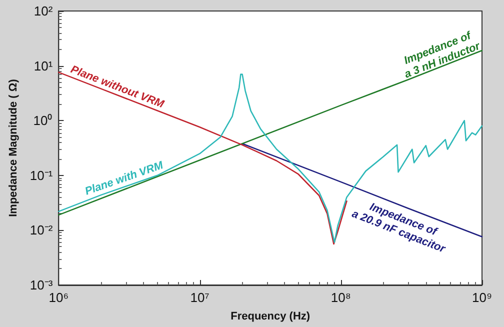  What do you see at coordinates (200, 297) in the screenshot?
I see `x-tick-label: 10⁷` at bounding box center [200, 297].